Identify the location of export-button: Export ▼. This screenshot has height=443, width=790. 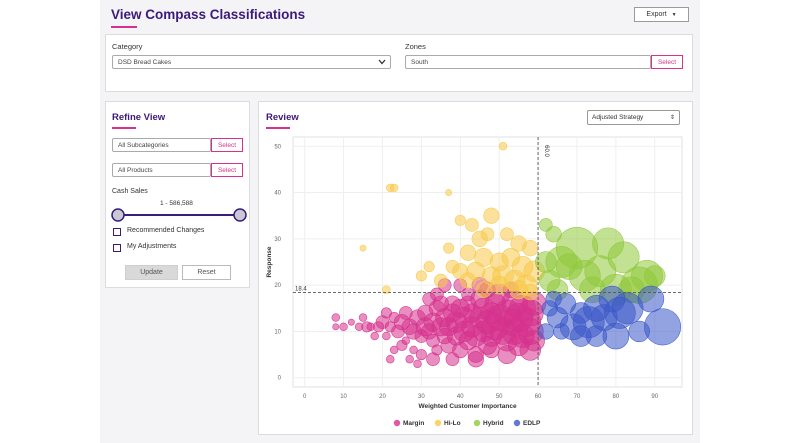
(661, 14).